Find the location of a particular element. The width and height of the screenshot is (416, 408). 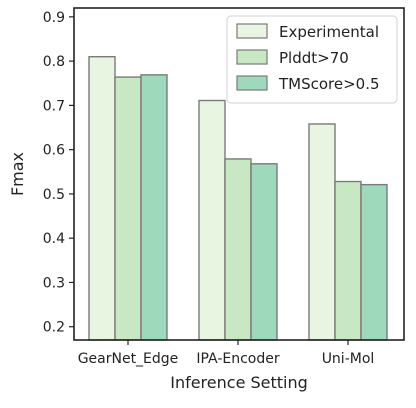

legend: Experimental Plddt>70 TMScore>0.5 is located at coordinates (312, 59).